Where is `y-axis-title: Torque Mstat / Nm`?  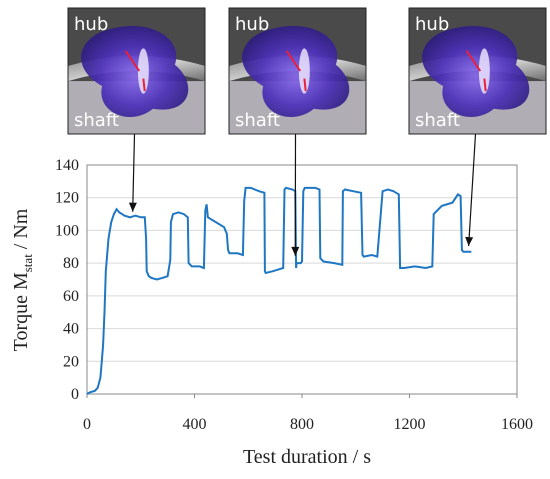 y-axis-title: Torque Mstat / Nm is located at coordinates (22, 279).